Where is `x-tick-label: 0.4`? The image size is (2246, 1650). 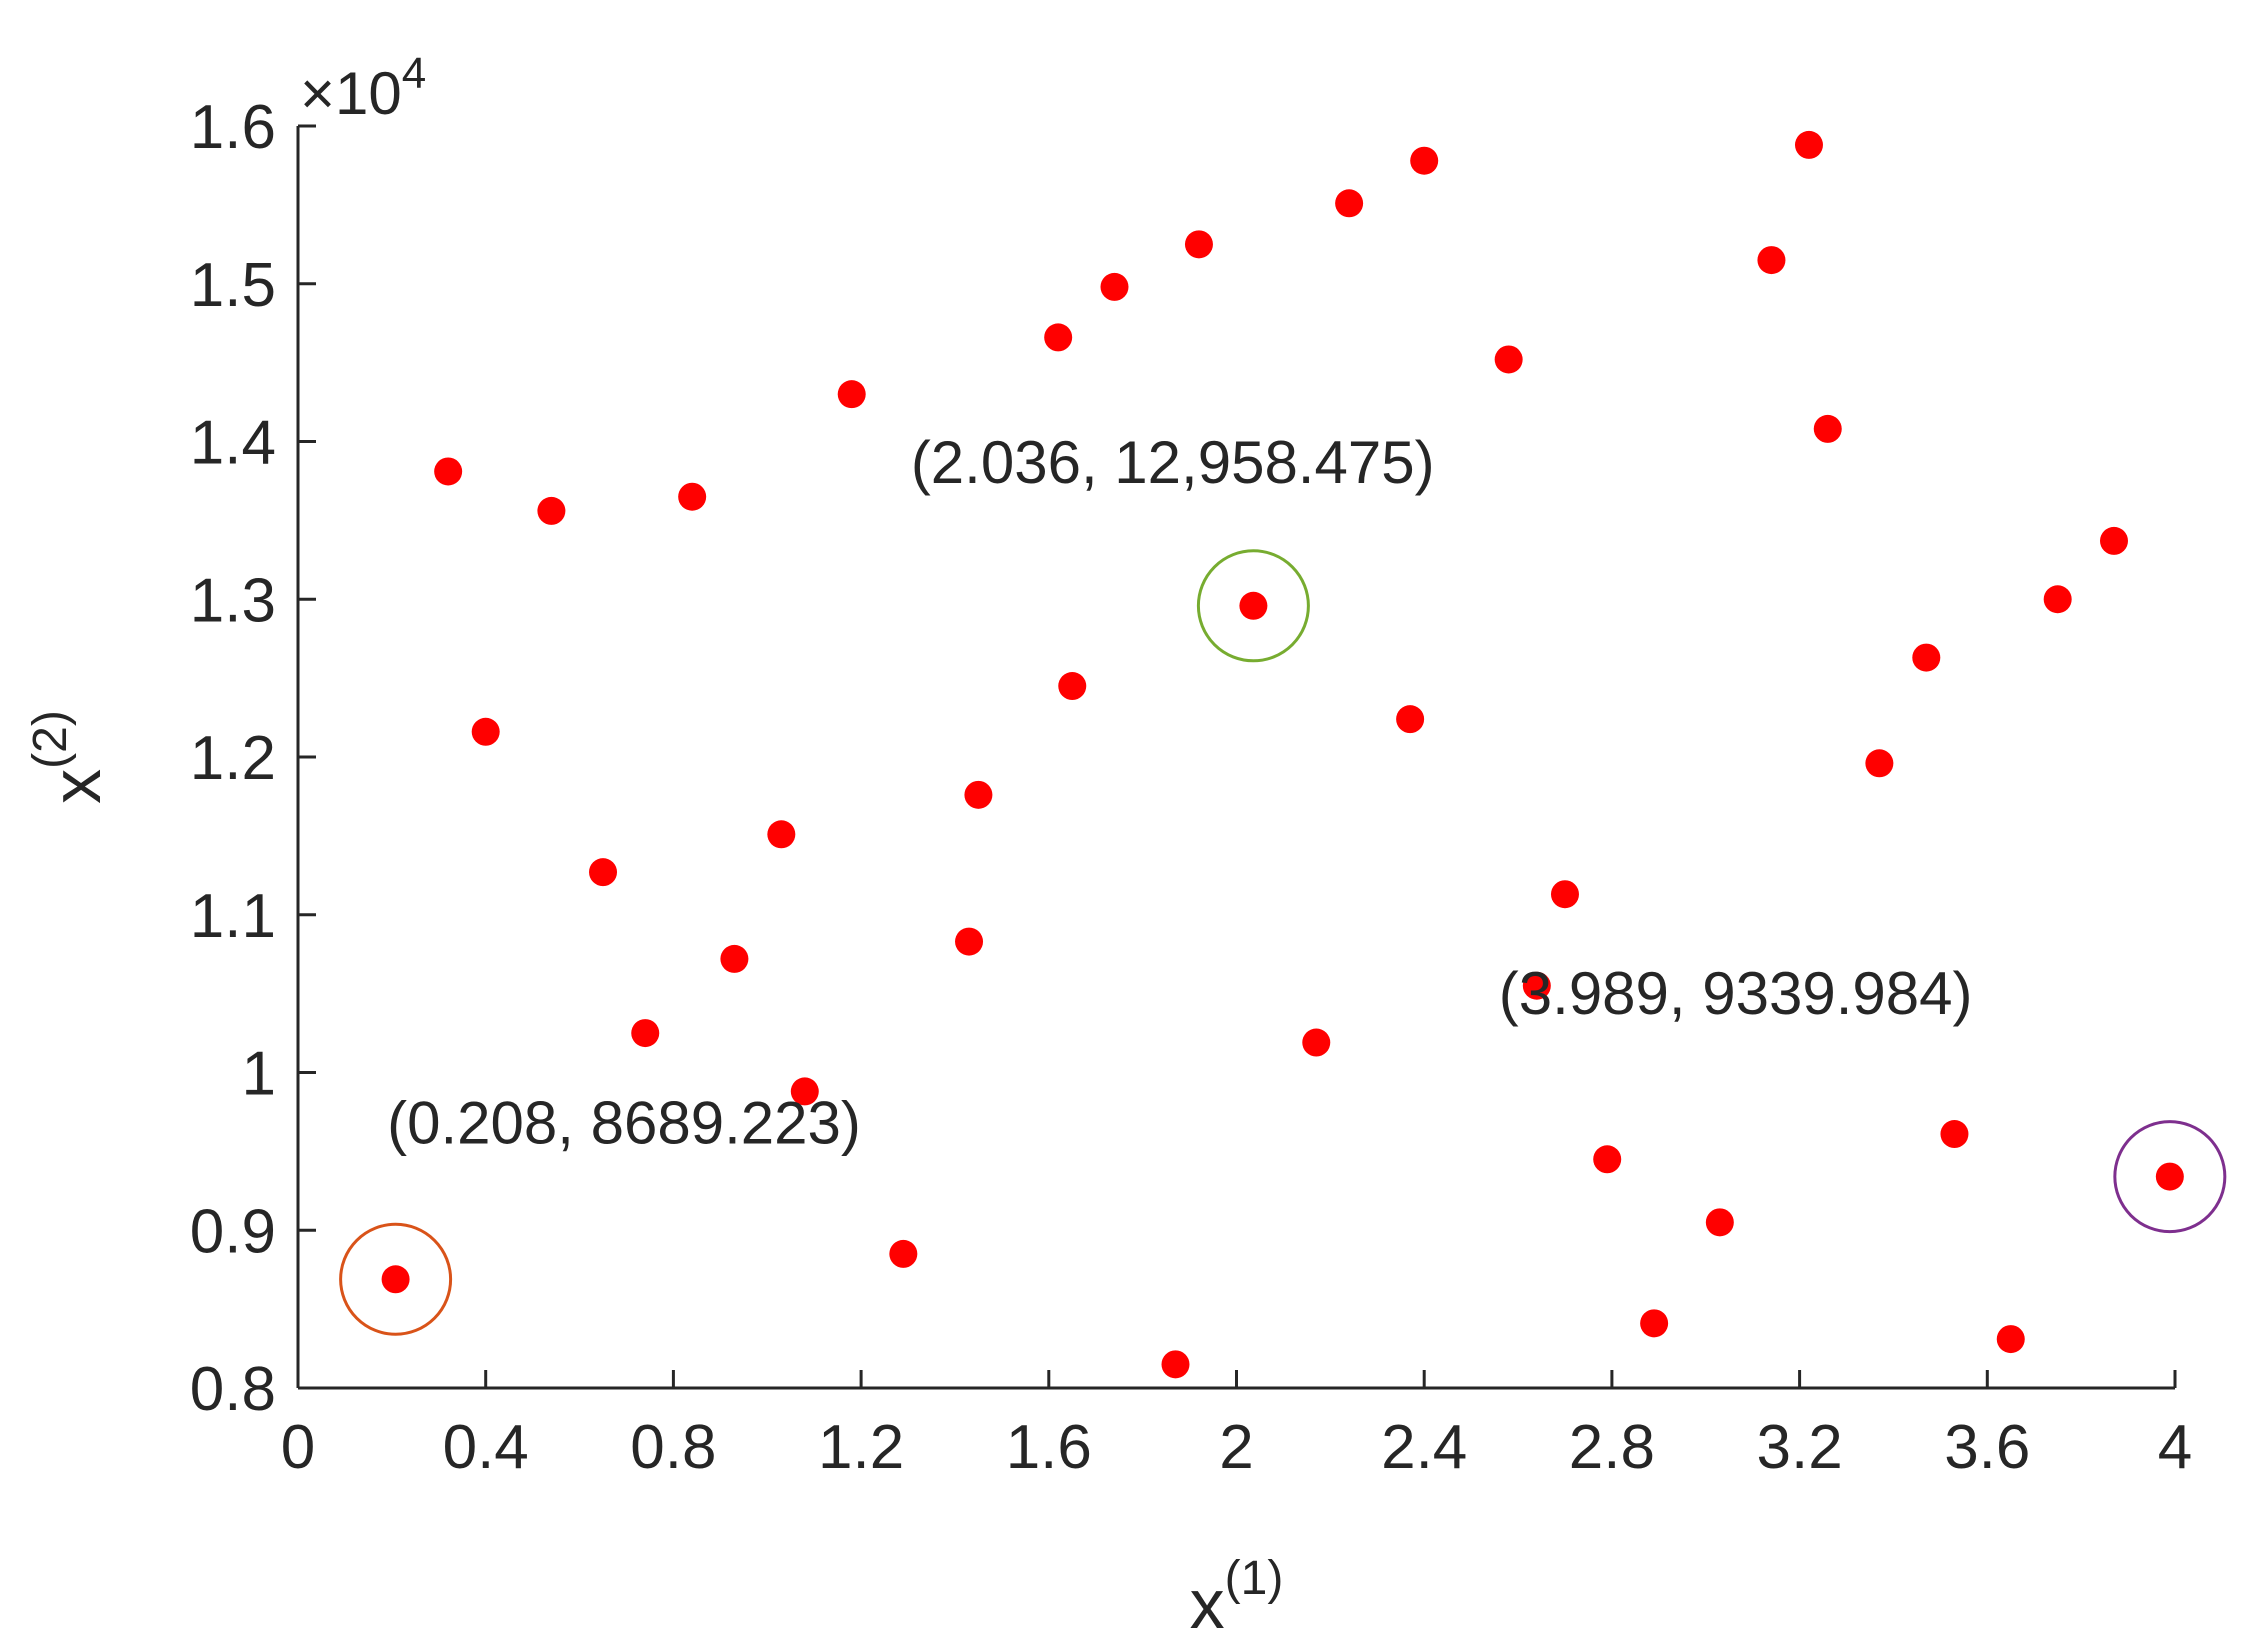
x-tick-label: 0.4 is located at coordinates (486, 1447).